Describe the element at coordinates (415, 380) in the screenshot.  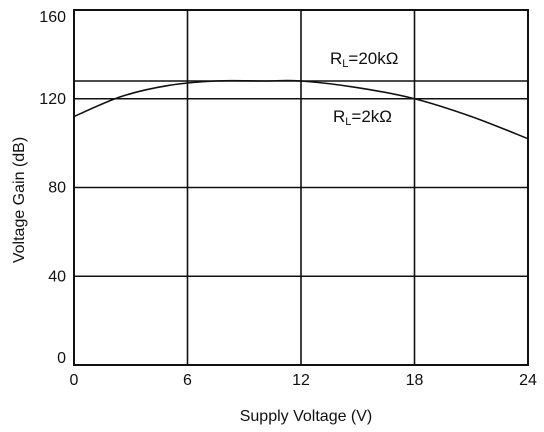
I see `x-tick-label: 18` at that location.